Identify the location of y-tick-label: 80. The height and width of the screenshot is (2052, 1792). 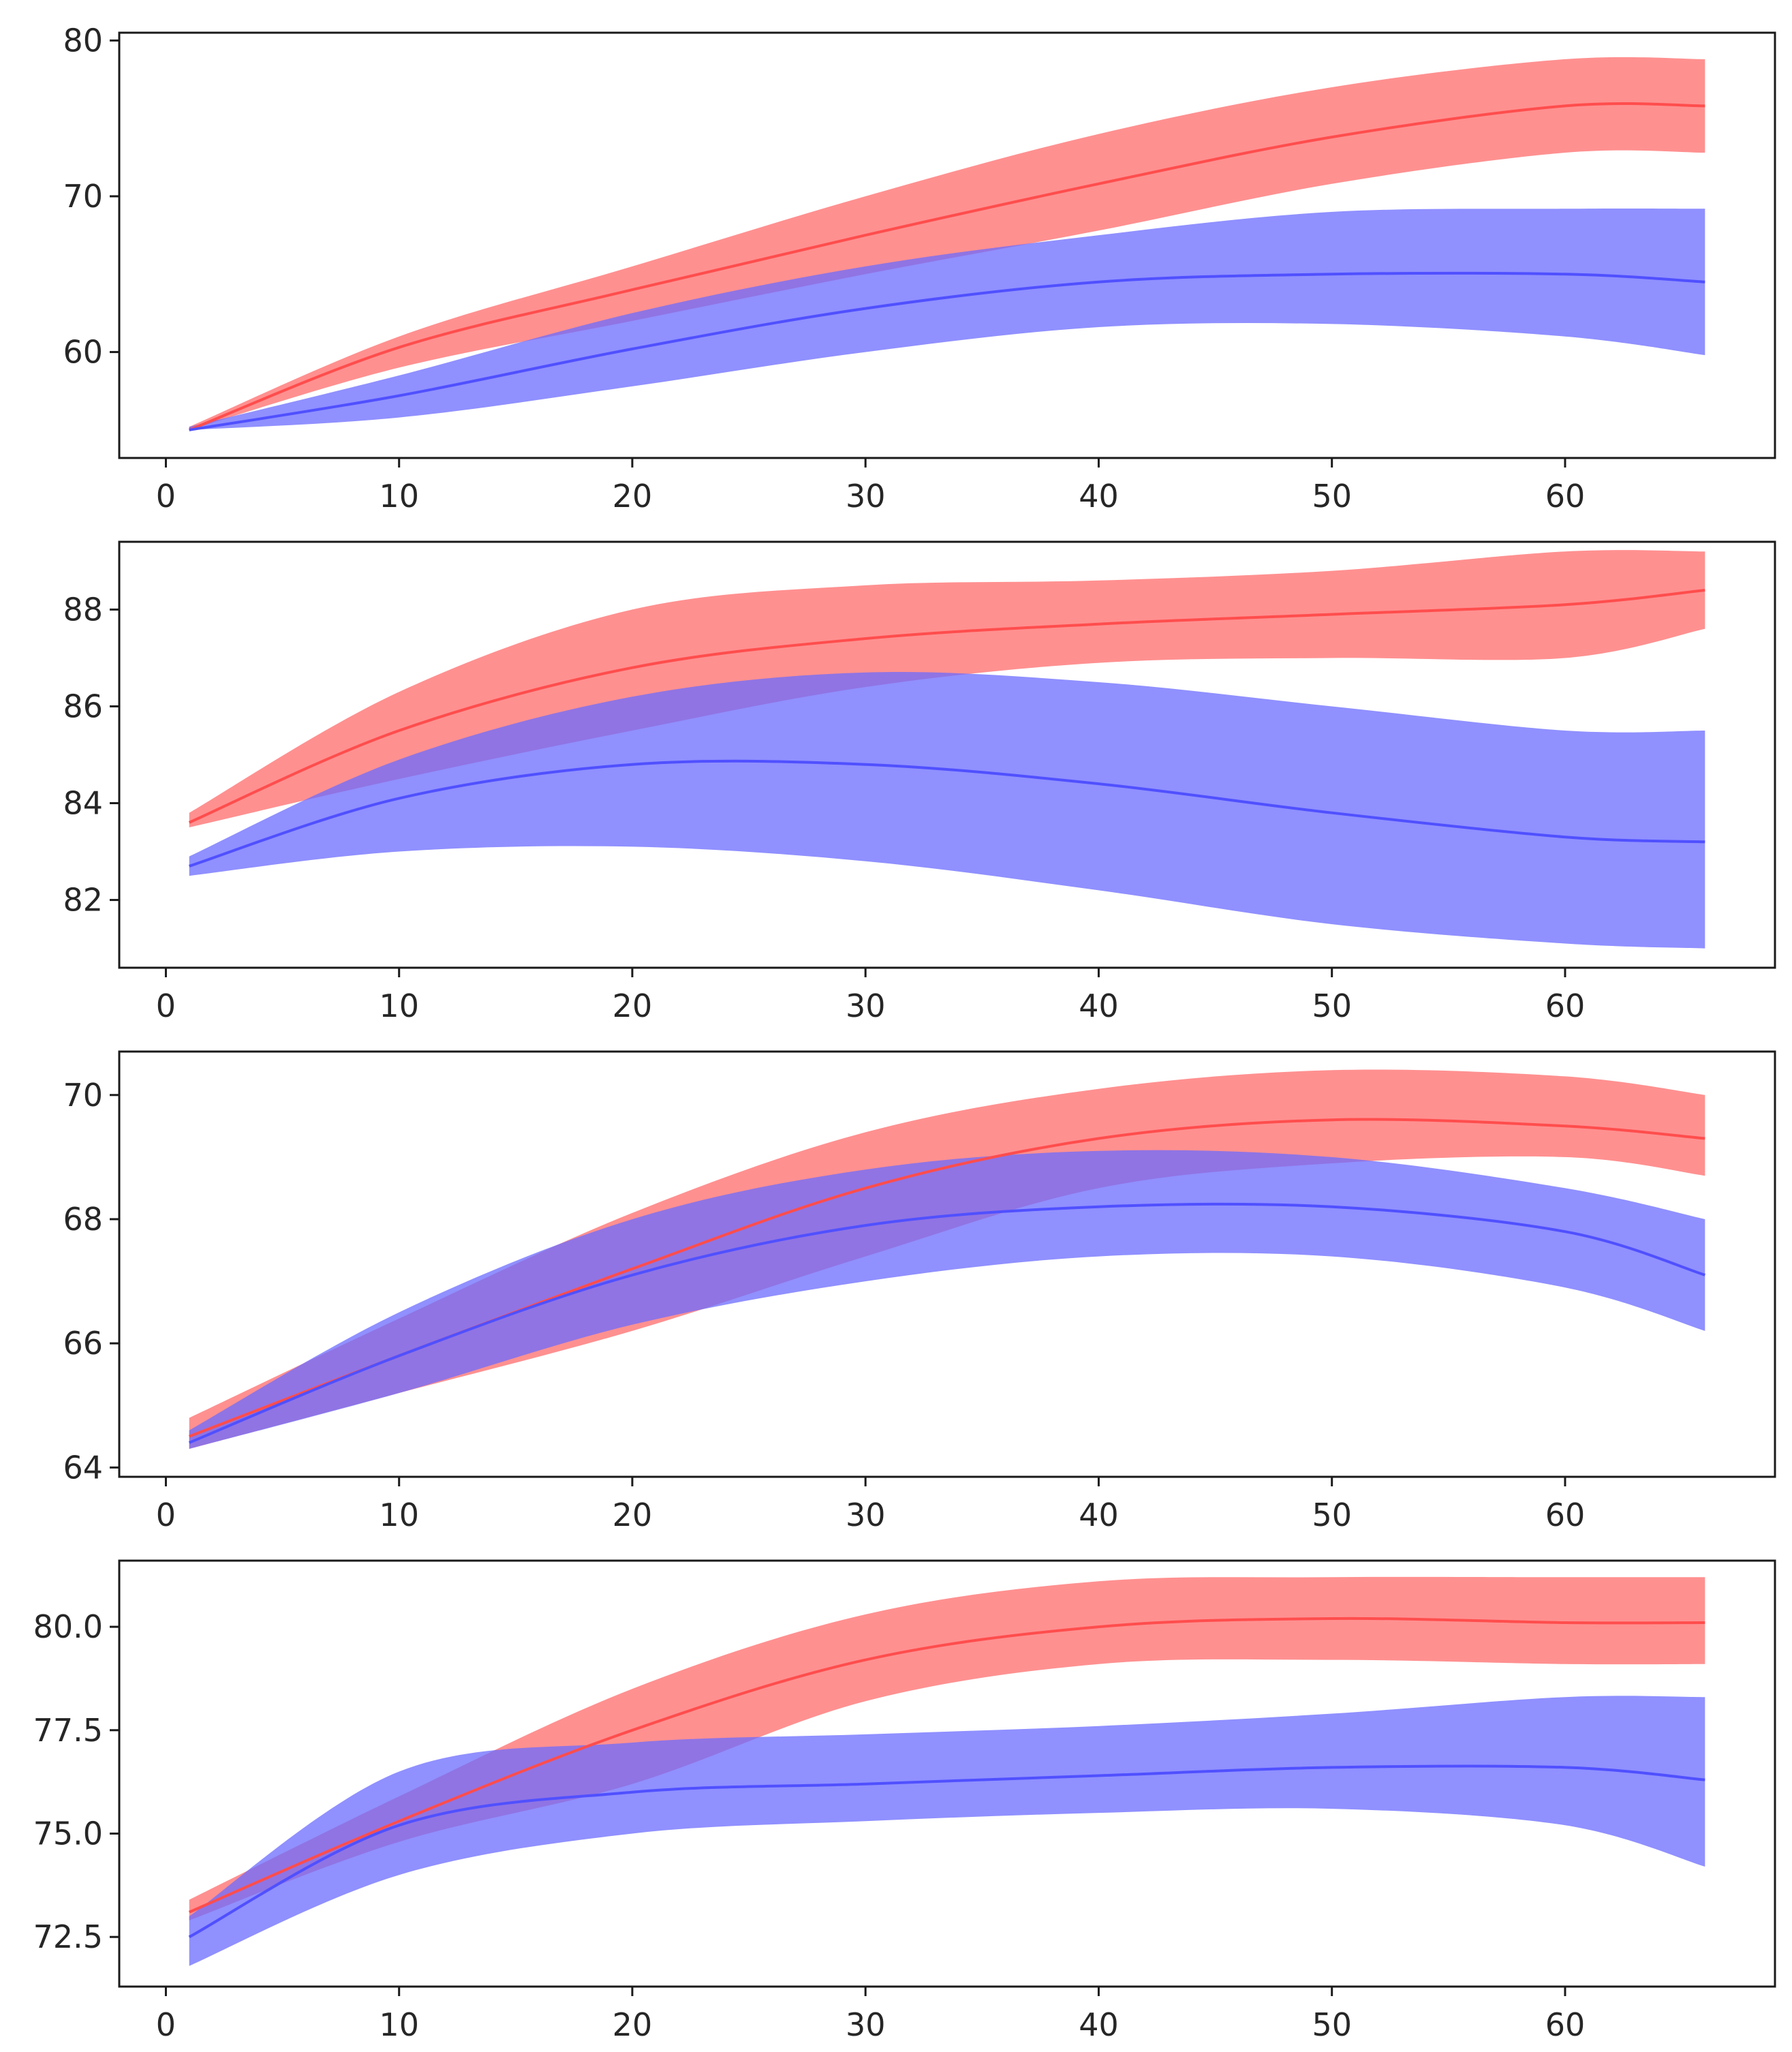
(83, 40).